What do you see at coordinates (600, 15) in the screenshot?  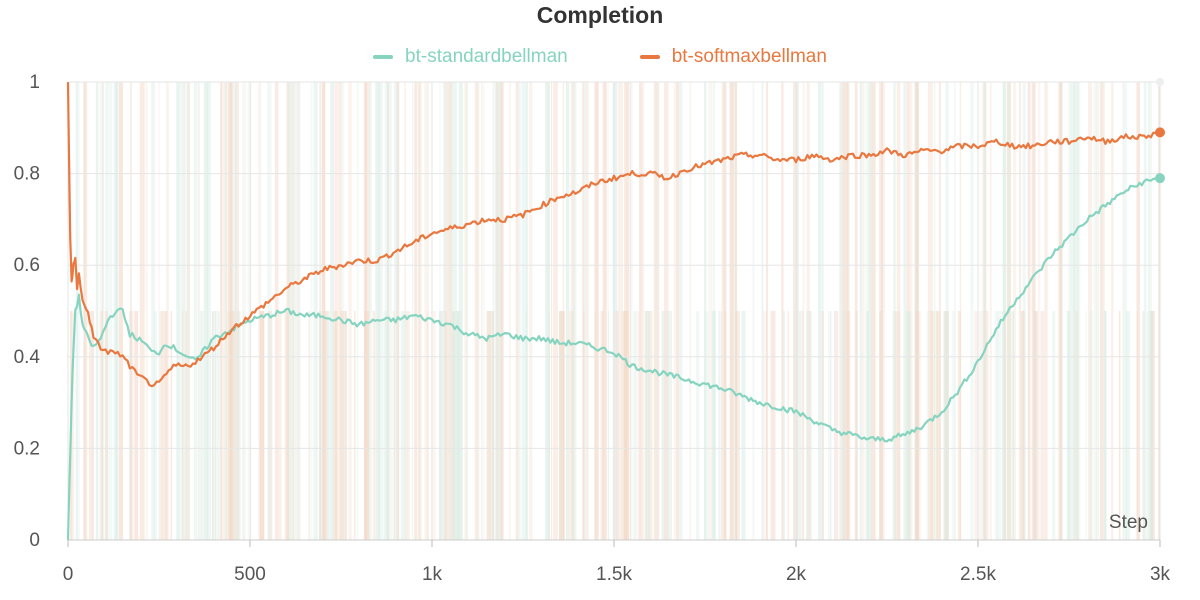 I see `chart-title: Completion` at bounding box center [600, 15].